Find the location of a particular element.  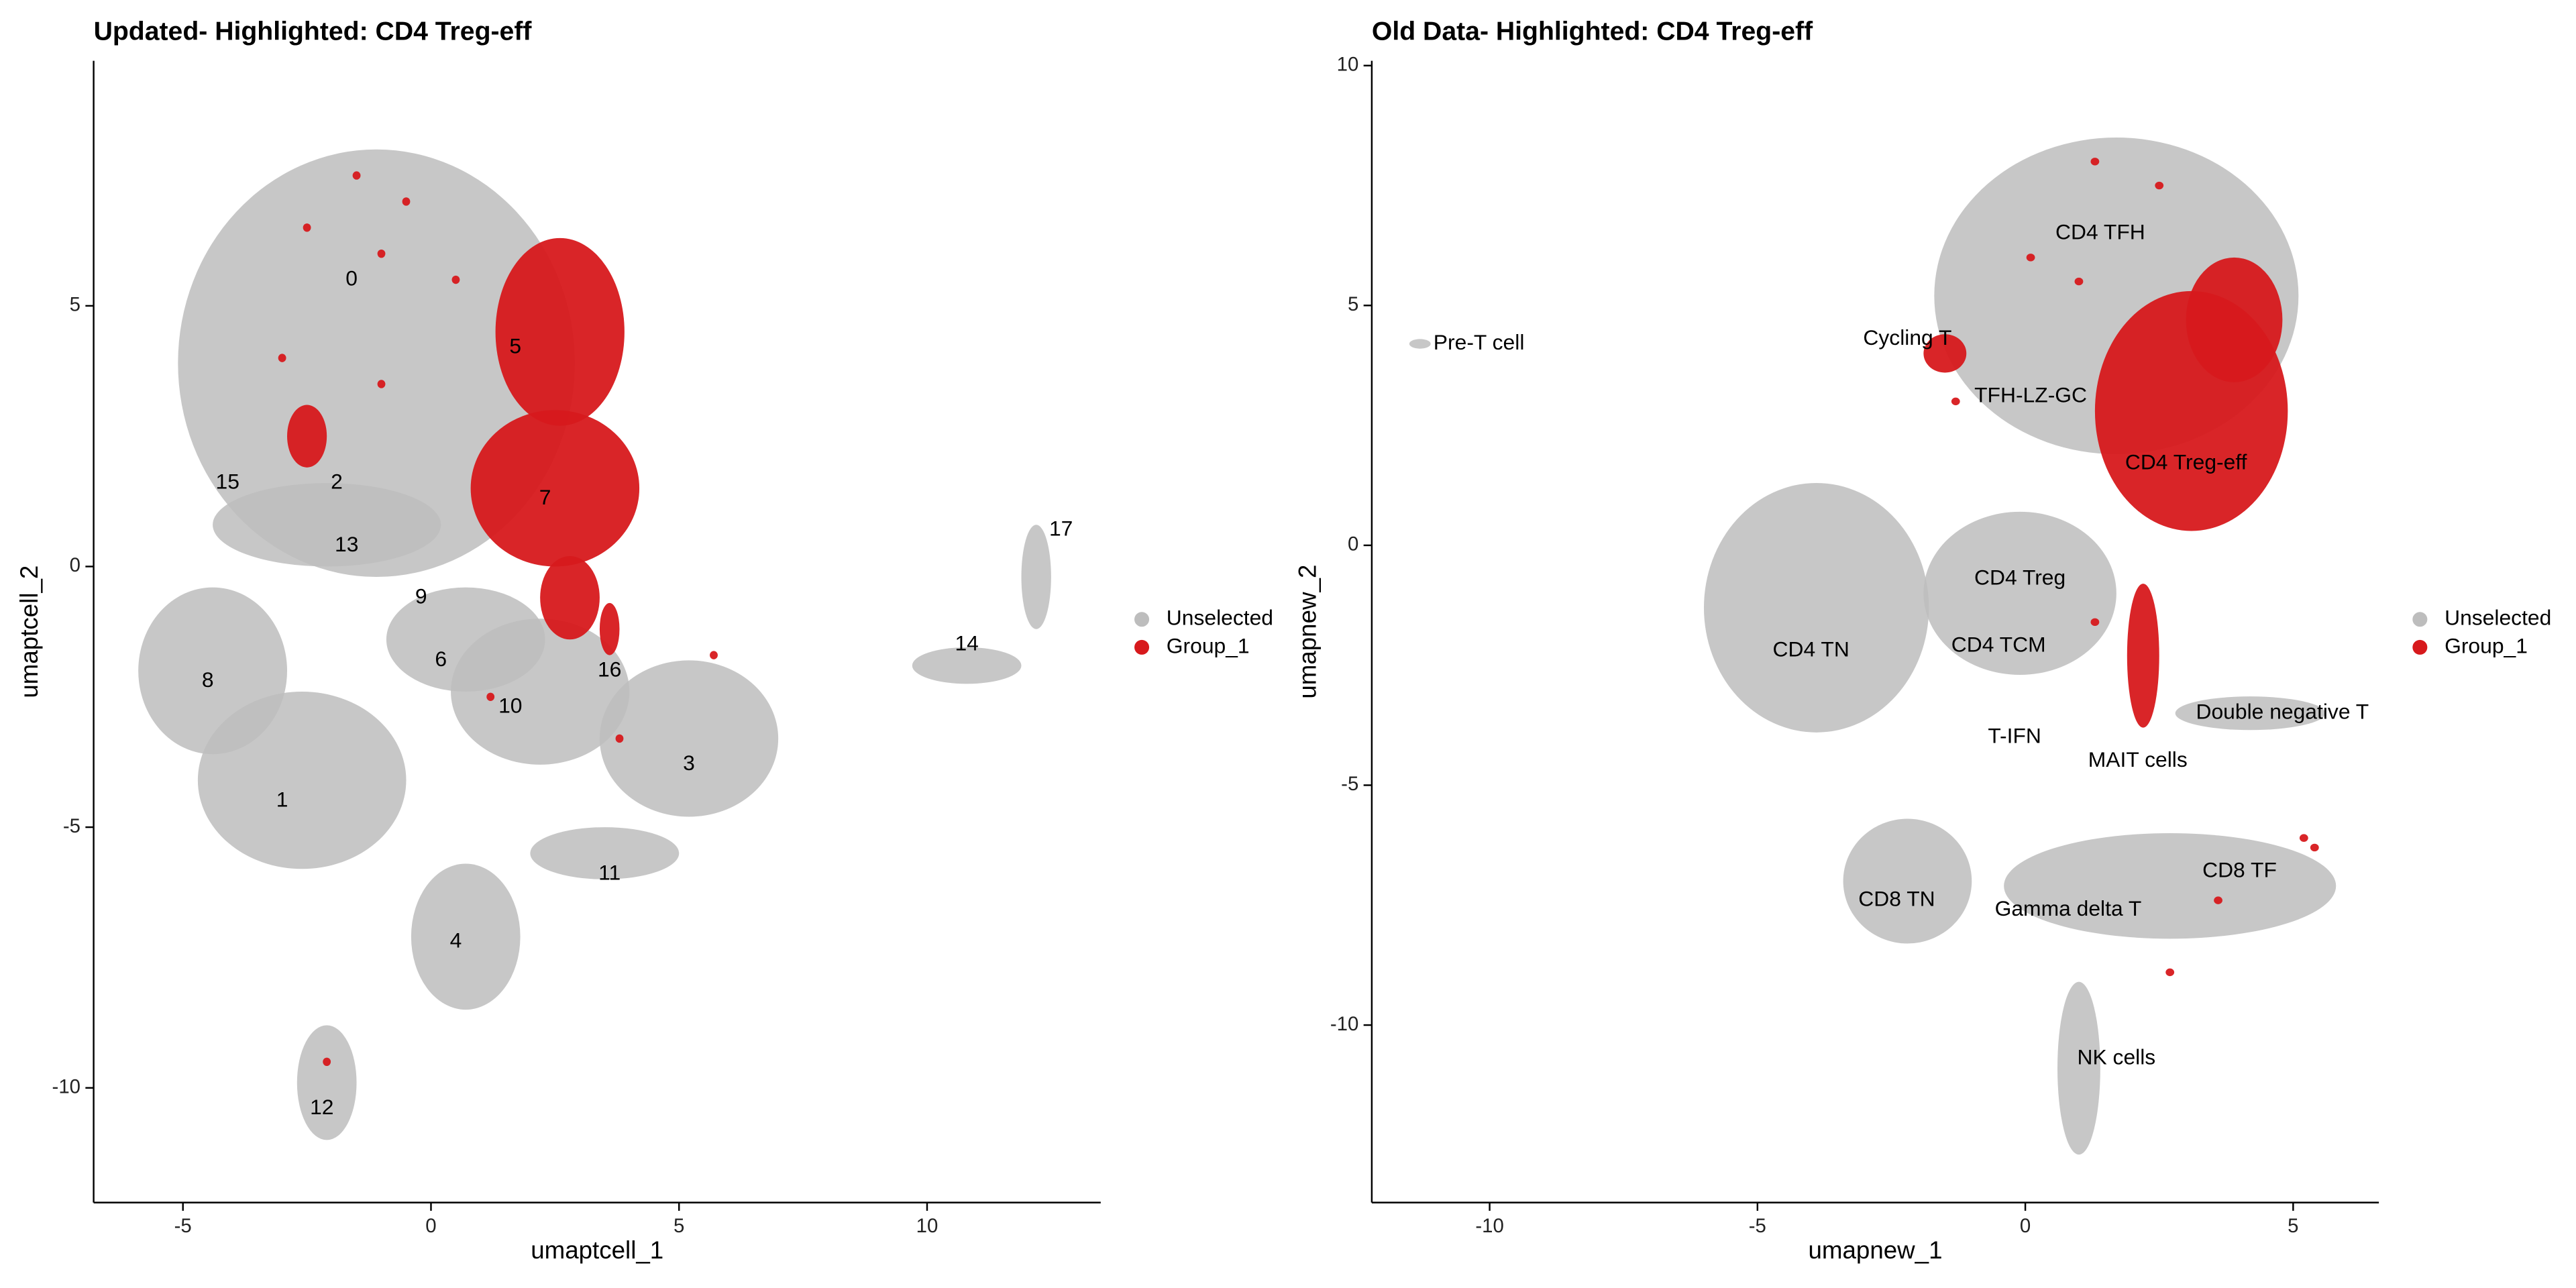

cluster-label: 6 is located at coordinates (441, 659).